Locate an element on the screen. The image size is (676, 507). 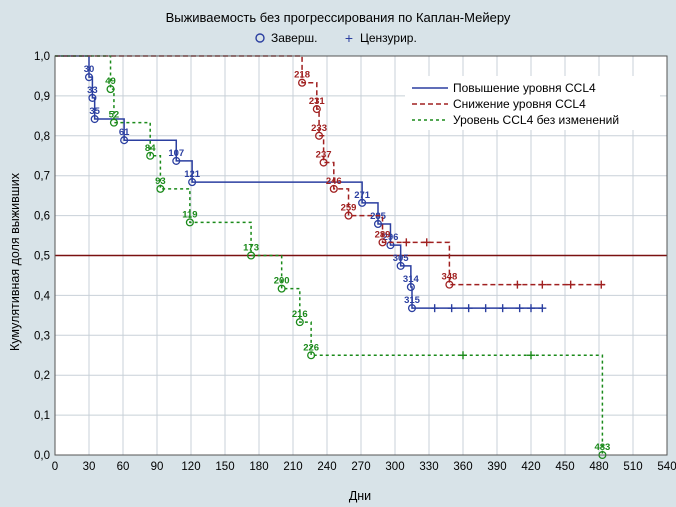
event-label: 107 is located at coordinates (176, 153).